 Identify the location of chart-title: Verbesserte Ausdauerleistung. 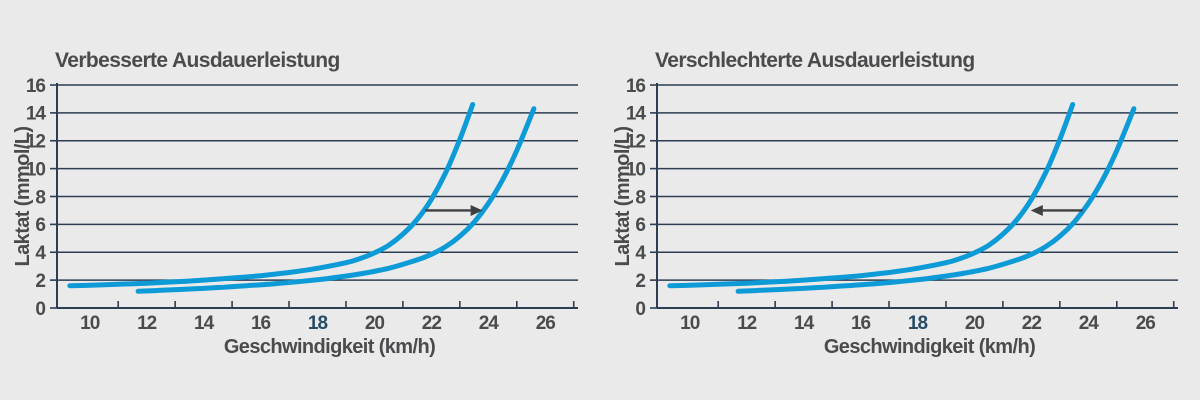
(197, 60).